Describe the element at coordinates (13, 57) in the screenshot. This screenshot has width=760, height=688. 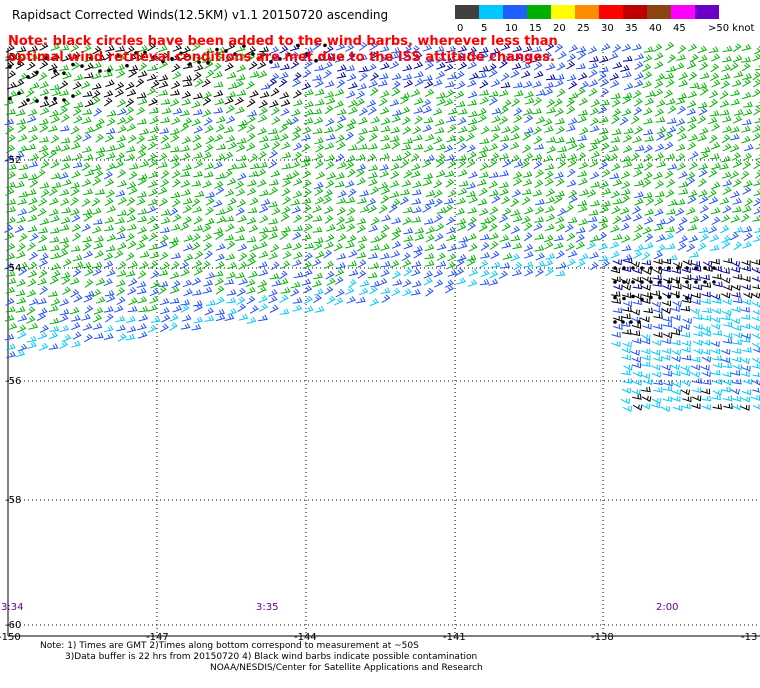
I see `lat-label-50: -50` at that location.